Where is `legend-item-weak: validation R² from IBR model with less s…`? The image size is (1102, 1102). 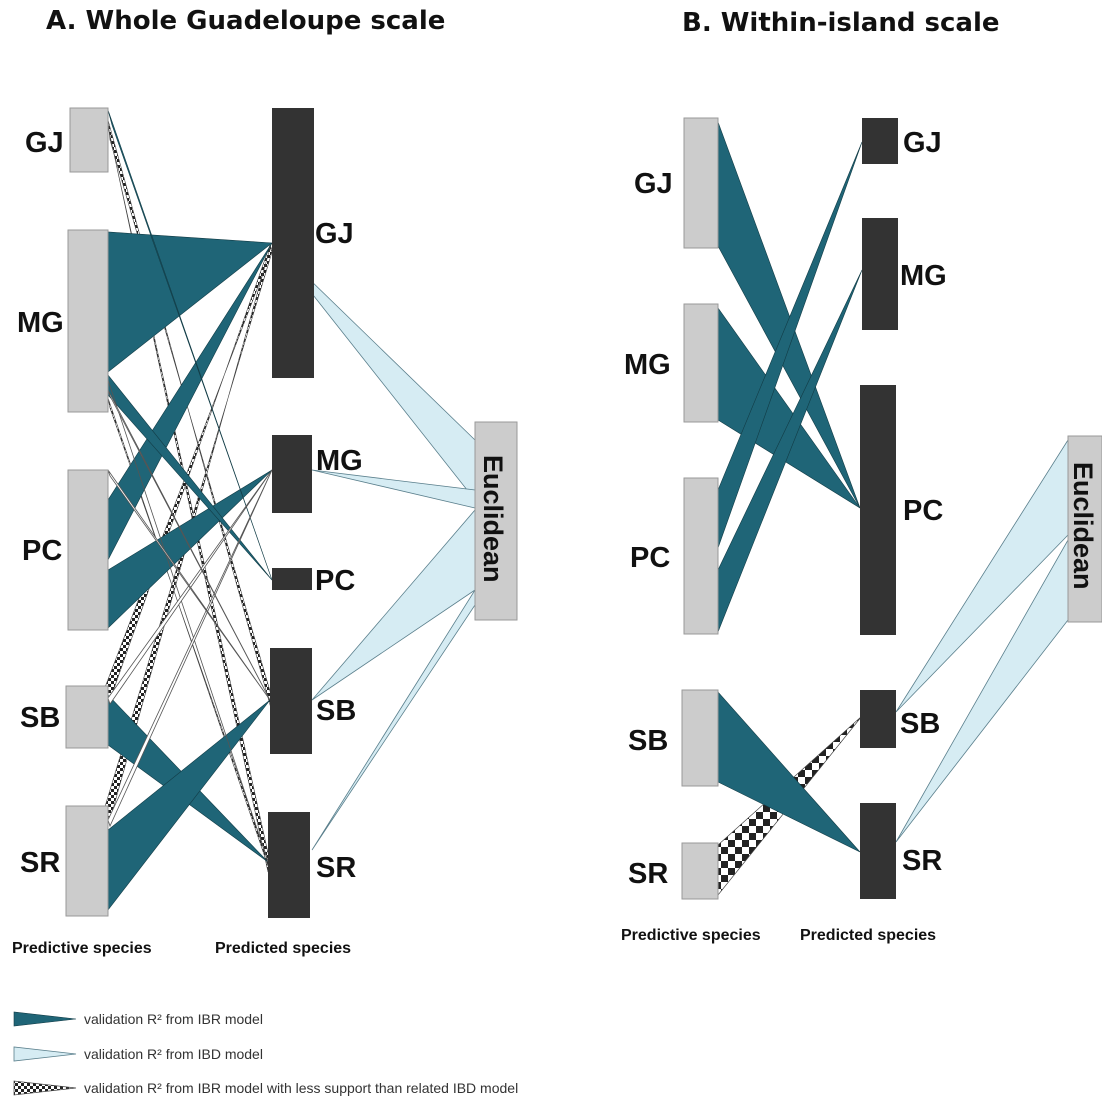
legend-item-weak: validation R² from IBR model with less s… is located at coordinates (265, 1088).